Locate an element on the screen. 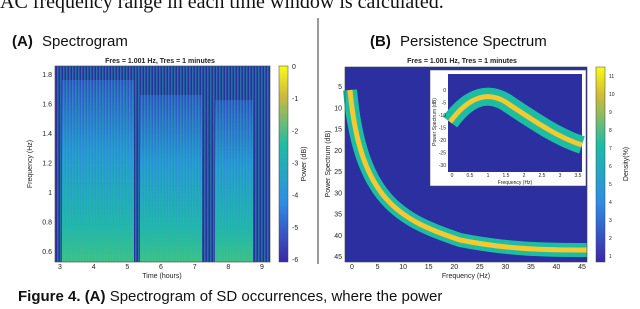  x-tick-label: 1.5 is located at coordinates (506, 176).